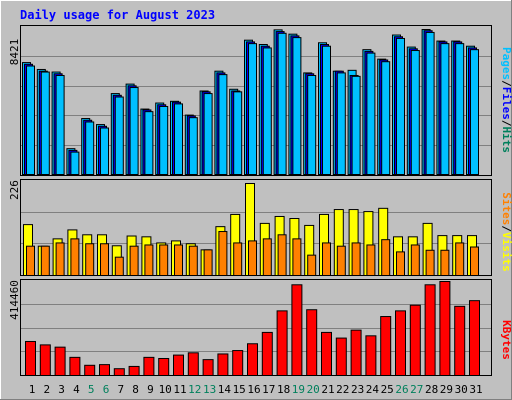 Image resolution: width=512 pixels, height=400 pixels. What do you see at coordinates (150, 389) in the screenshot?
I see `x-tick-label: 9` at bounding box center [150, 389].